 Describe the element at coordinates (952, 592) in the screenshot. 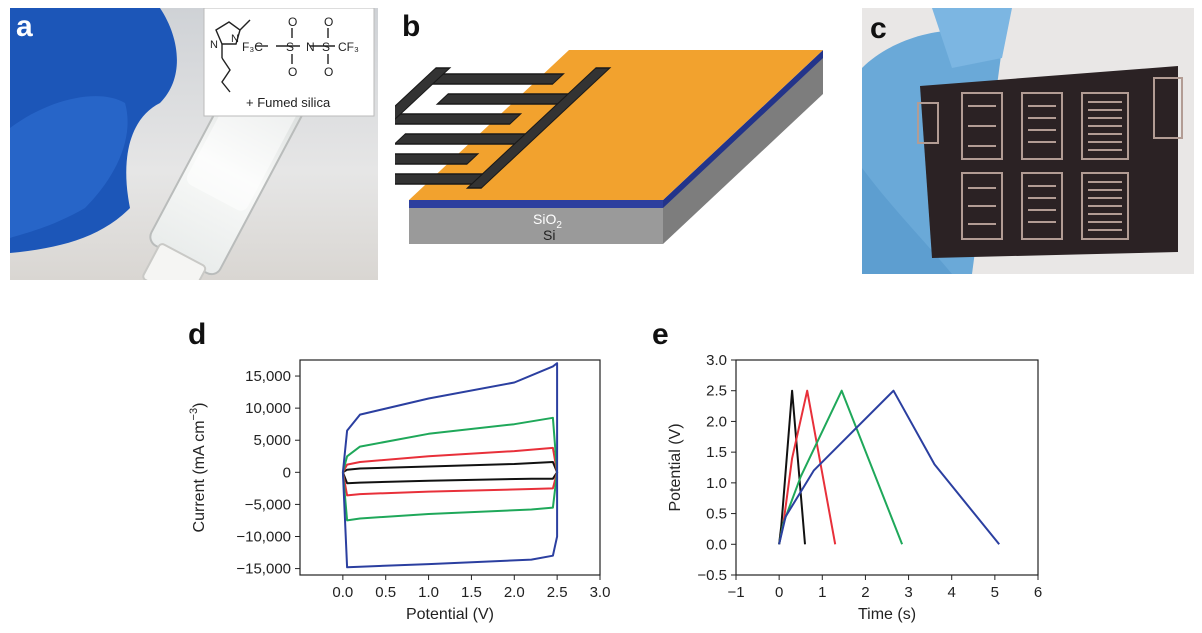

I see `x-tick-label: 4` at that location.